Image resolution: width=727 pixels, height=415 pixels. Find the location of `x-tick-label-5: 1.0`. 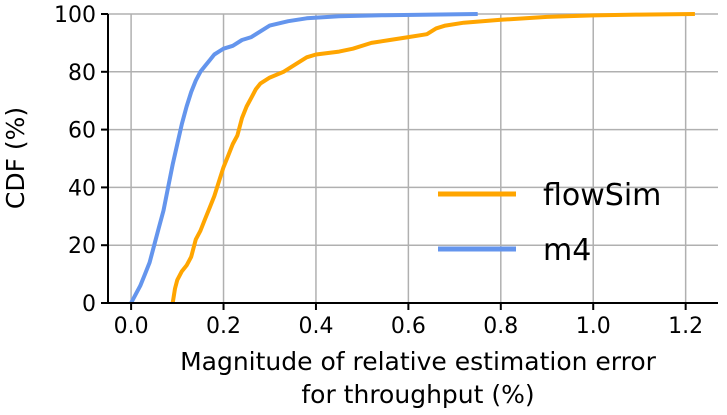

x-tick-label-5: 1.0 is located at coordinates (593, 326).